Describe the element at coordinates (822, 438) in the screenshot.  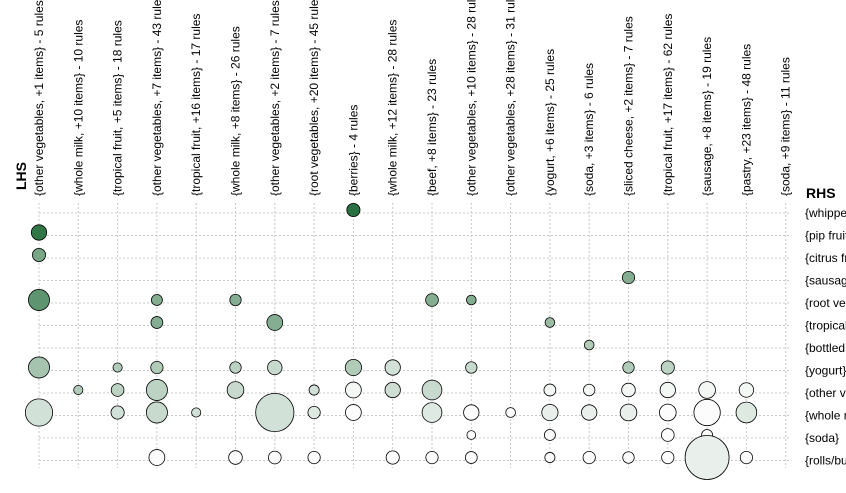
I see `rhs-label: {soda}` at that location.